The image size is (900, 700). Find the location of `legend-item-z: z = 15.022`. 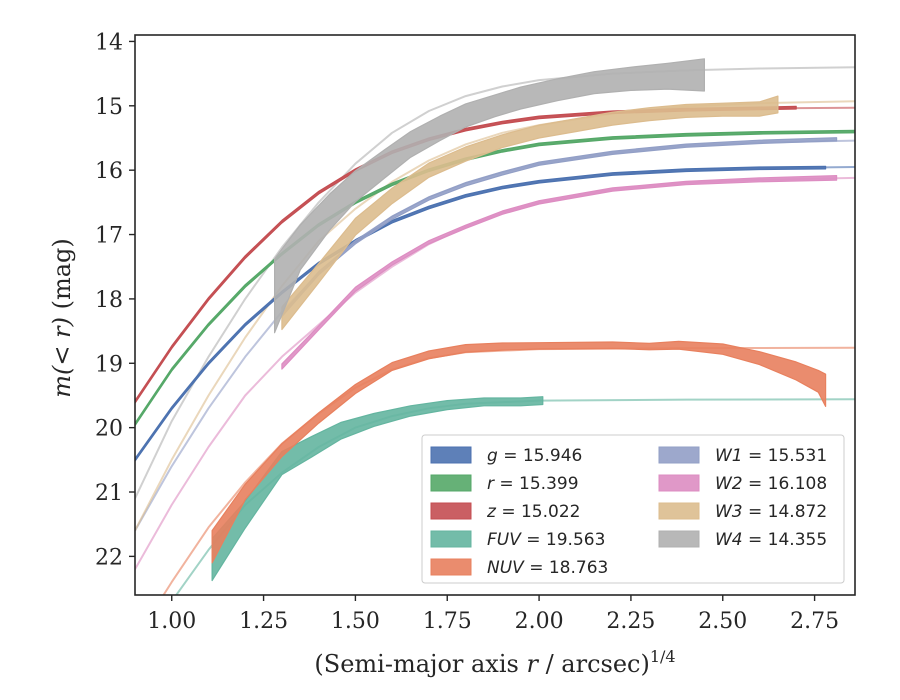

legend-item-z: z = 15.022 is located at coordinates (505, 512).